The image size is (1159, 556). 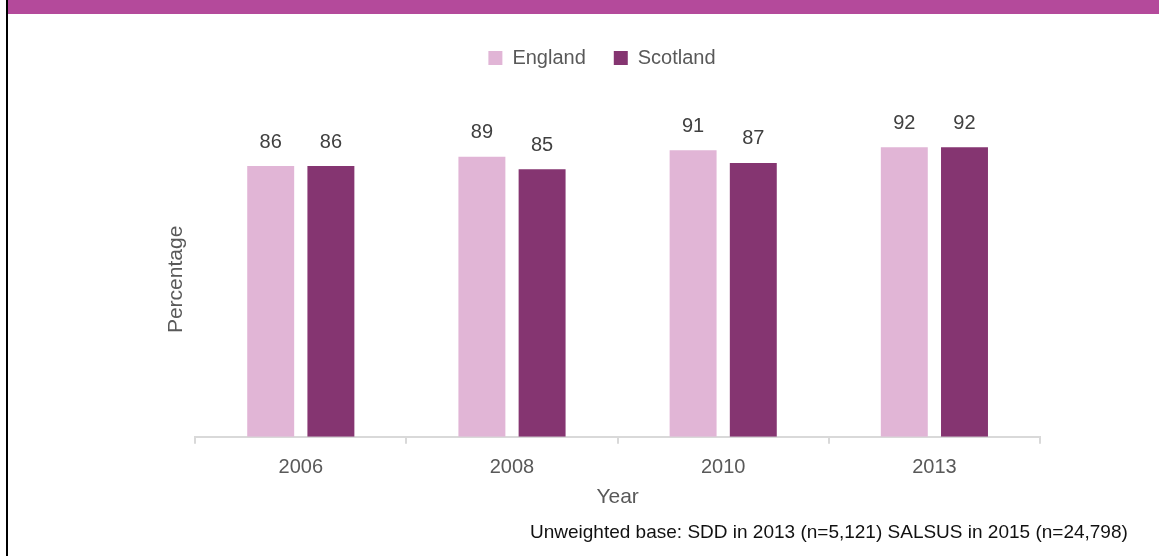 What do you see at coordinates (512, 466) in the screenshot?
I see `x-tick-label: 2008` at bounding box center [512, 466].